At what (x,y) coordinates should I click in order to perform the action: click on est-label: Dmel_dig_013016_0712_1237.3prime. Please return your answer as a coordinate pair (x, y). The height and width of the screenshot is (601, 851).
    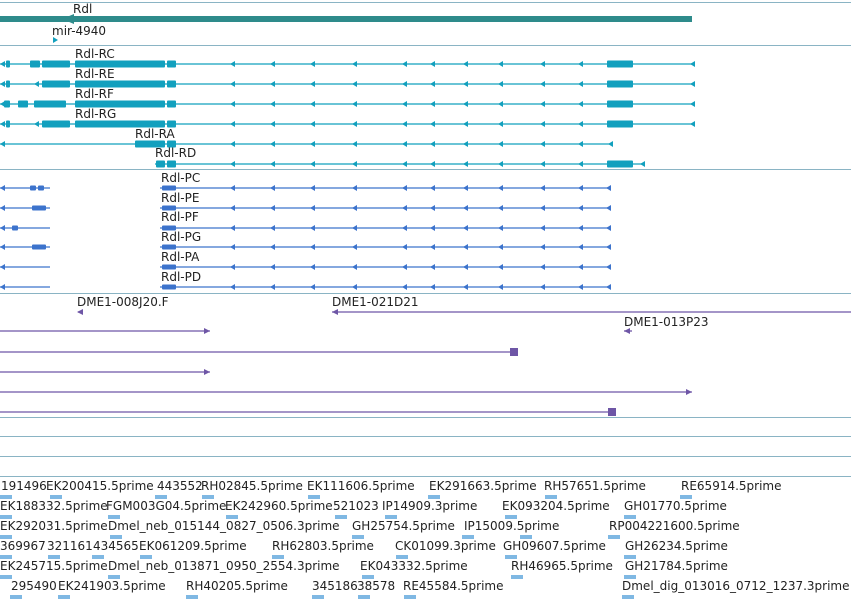
    Looking at the image, I should click on (736, 586).